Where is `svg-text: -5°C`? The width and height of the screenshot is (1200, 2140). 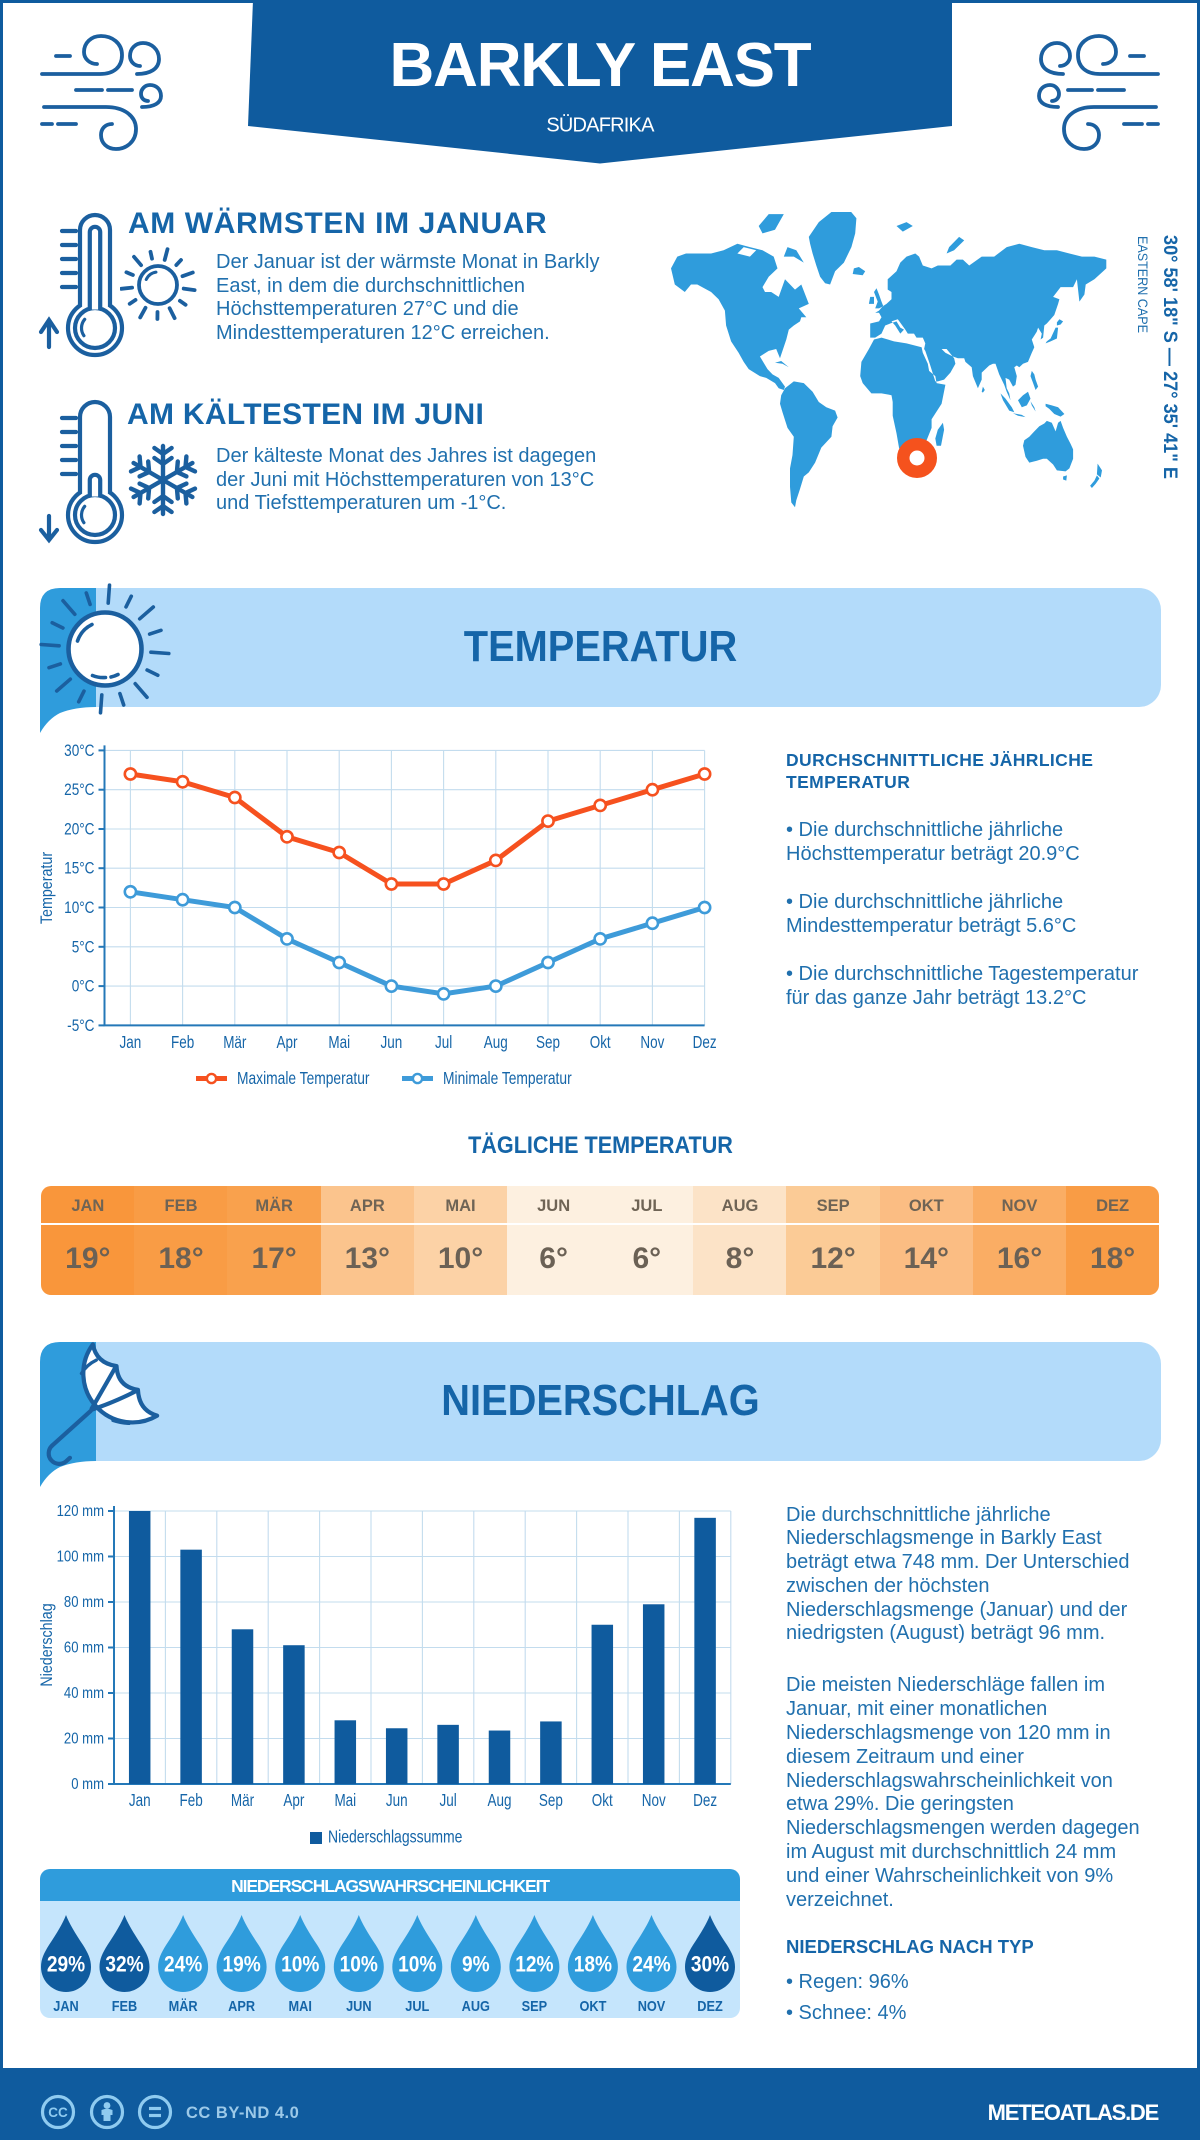
svg-text: -5°C is located at coordinates (80, 1026).